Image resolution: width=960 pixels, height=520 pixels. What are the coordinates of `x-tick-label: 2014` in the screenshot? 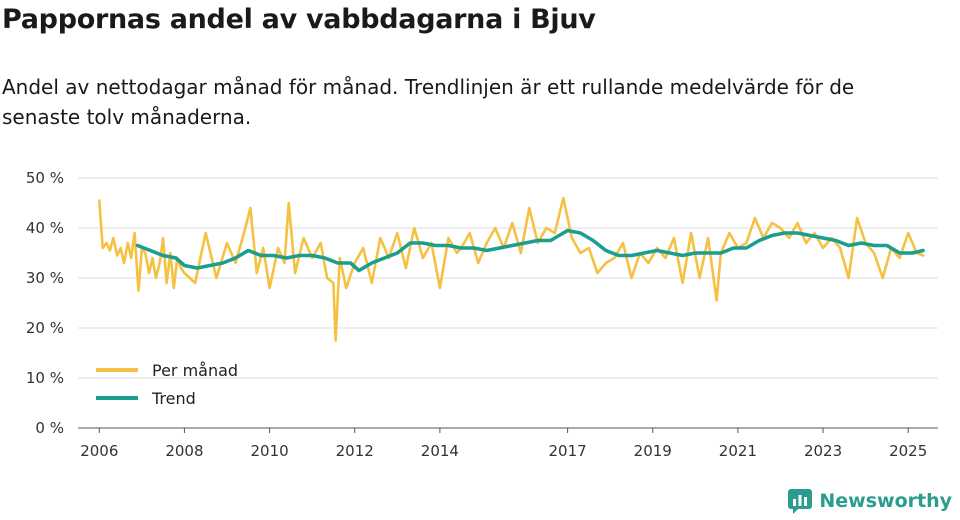 It's located at (440, 451).